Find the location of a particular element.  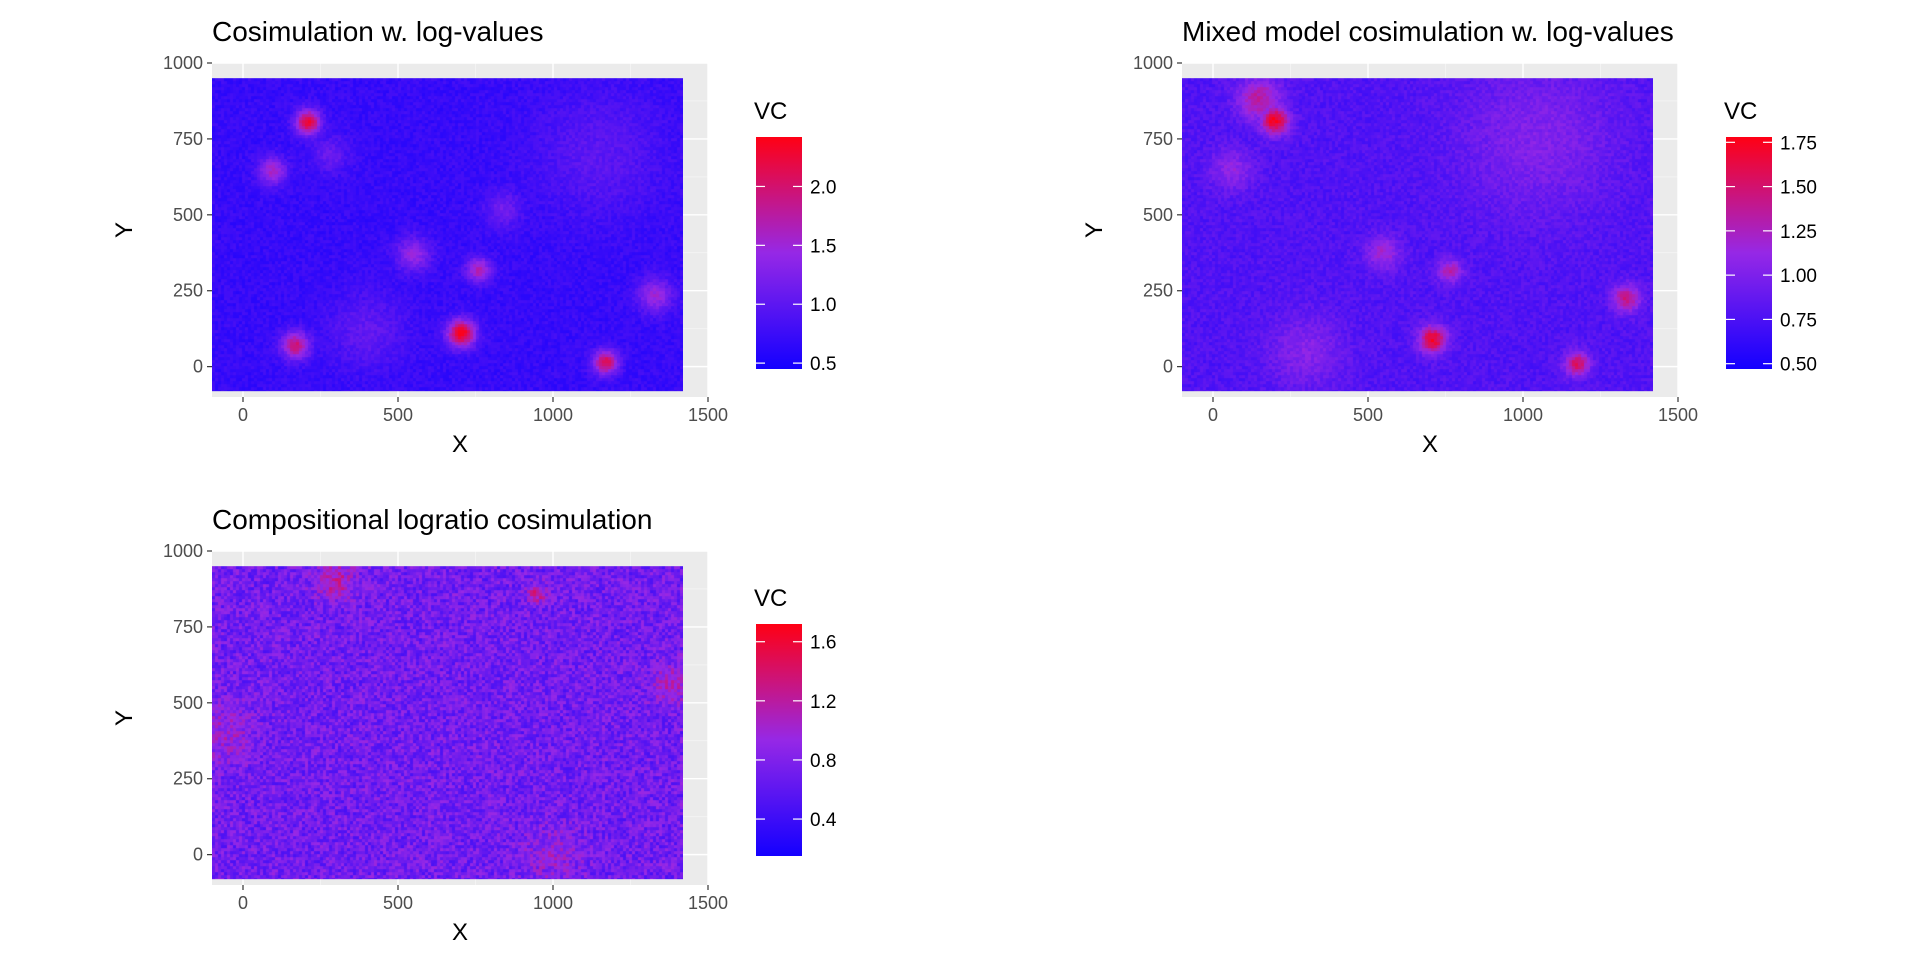

legend-tick-label: 0.50 is located at coordinates (1798, 365).